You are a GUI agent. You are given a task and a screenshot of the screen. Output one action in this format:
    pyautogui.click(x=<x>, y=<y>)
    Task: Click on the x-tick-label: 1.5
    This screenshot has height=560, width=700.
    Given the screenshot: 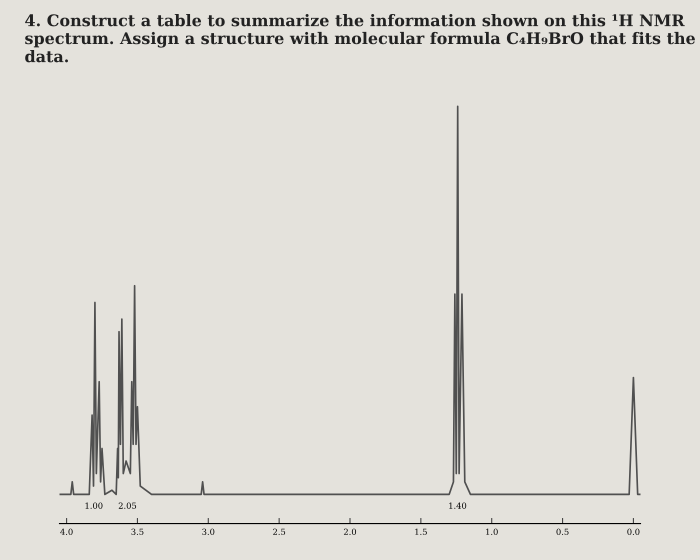 What is the action you would take?
    pyautogui.click(x=421, y=531)
    